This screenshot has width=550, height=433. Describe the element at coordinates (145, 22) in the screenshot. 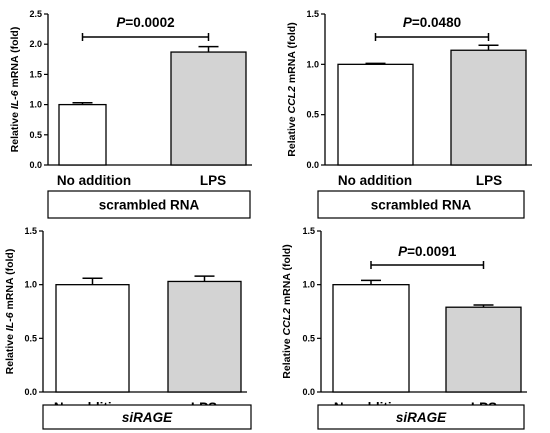

I see `p-value-label: P=0.0002` at that location.